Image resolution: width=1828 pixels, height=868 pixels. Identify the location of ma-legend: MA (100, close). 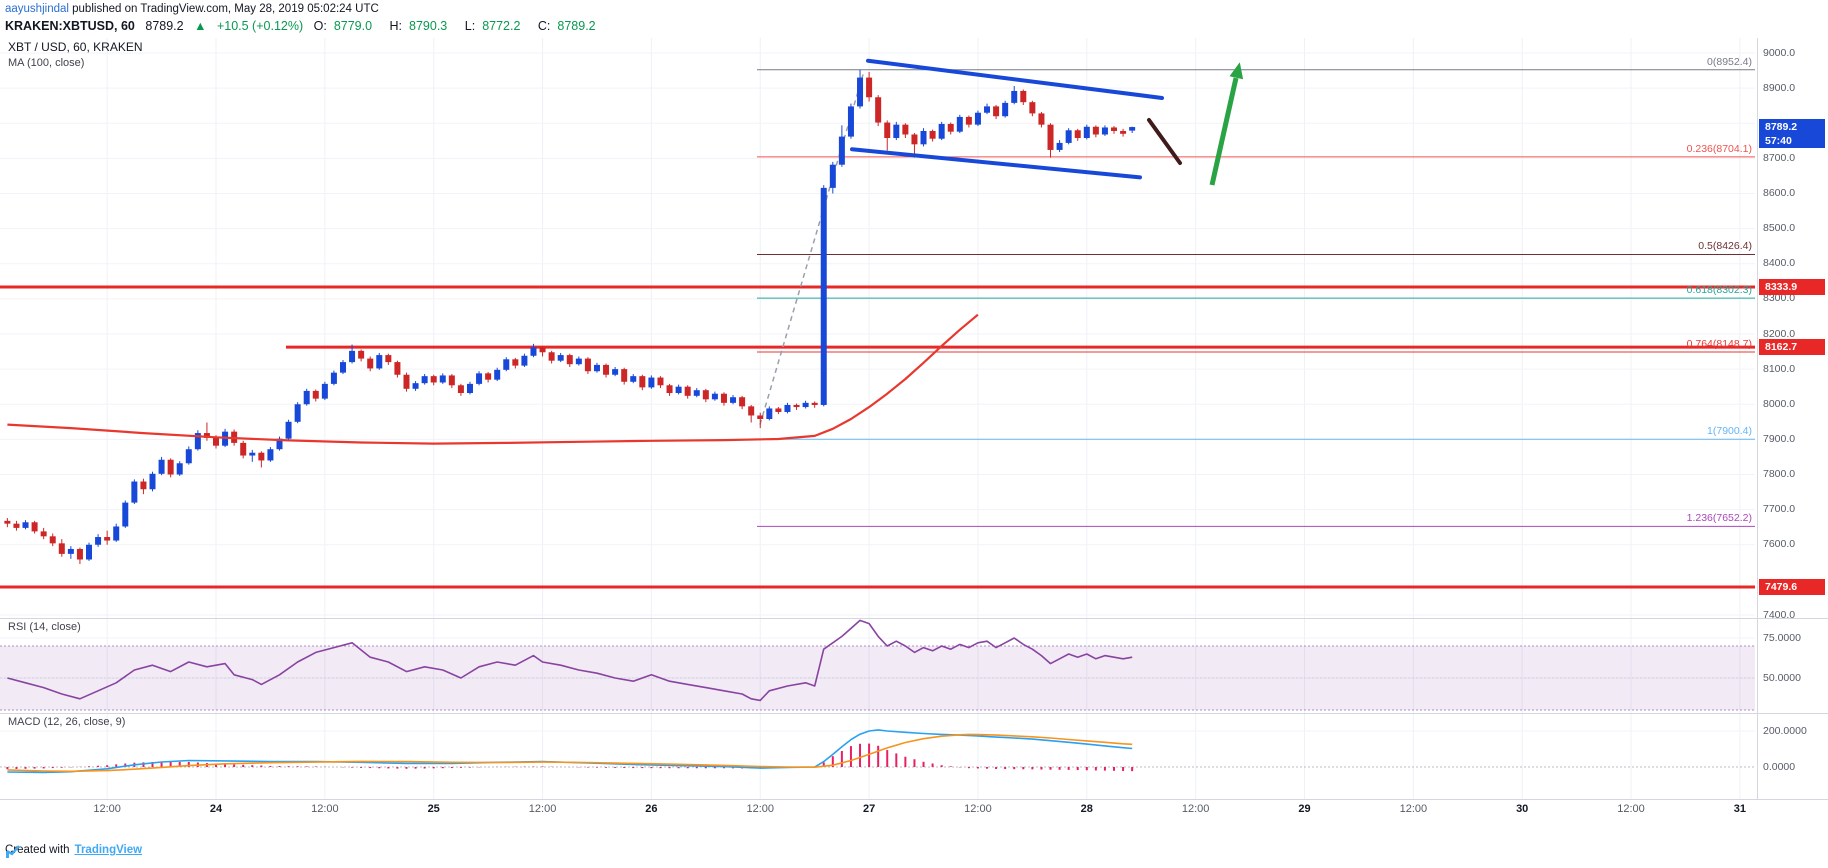
(46, 63).